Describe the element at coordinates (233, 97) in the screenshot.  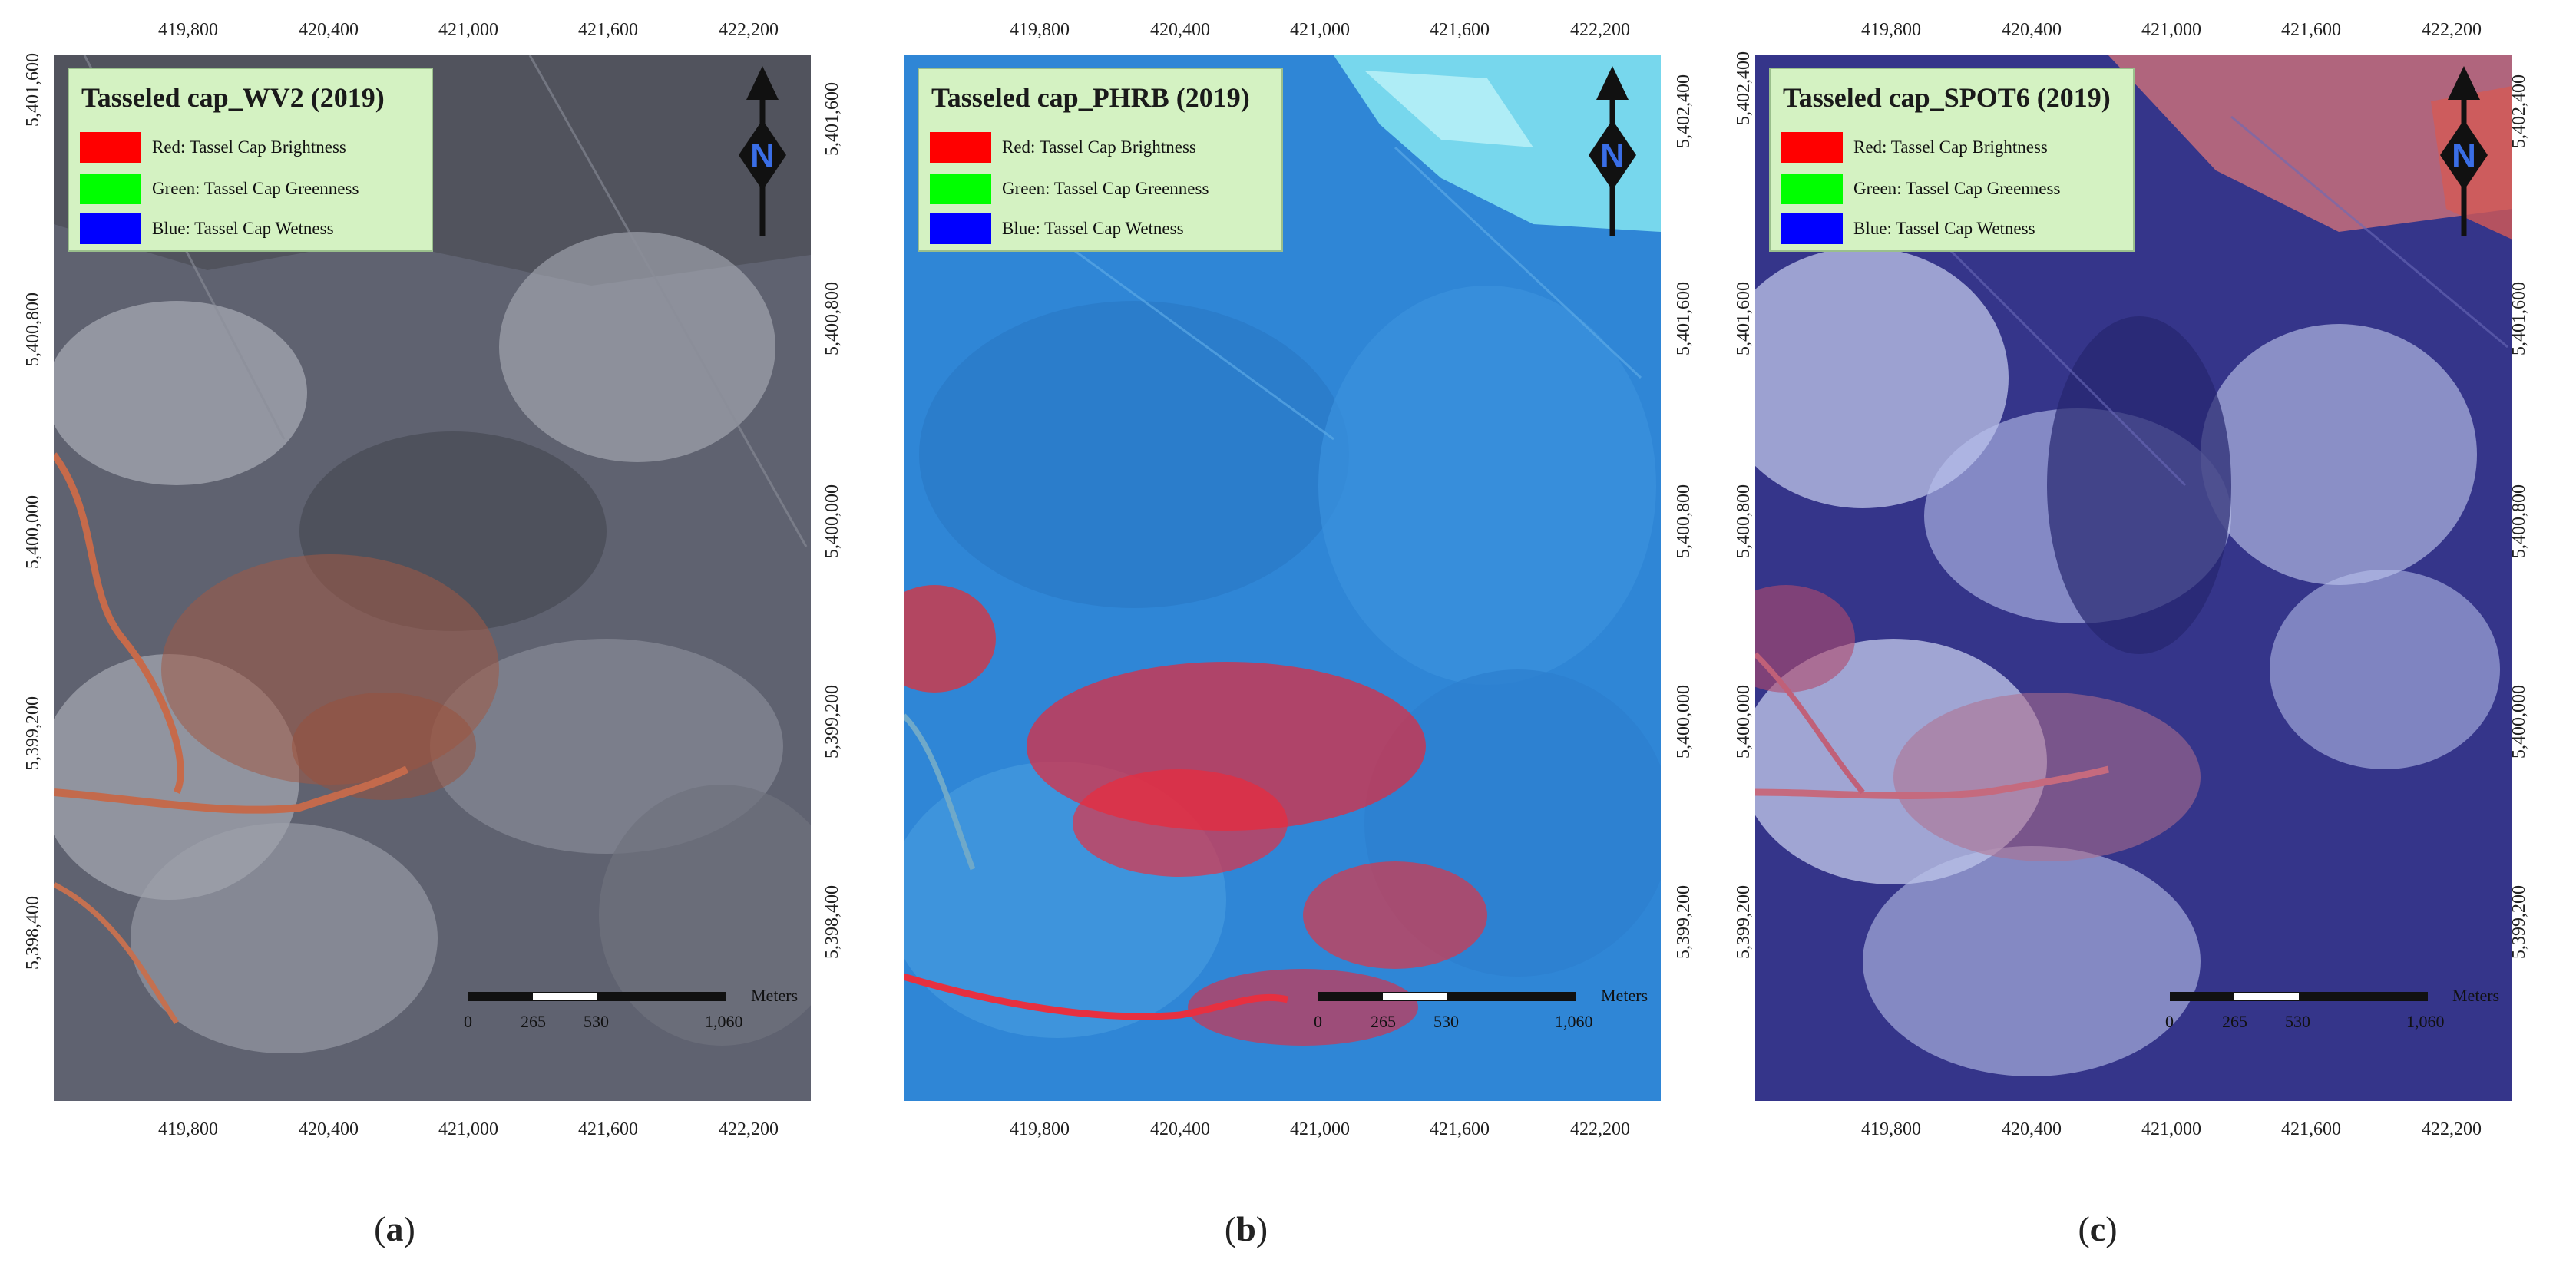
I see `legend-title: Tasseled cap_WV2 (2019)` at that location.